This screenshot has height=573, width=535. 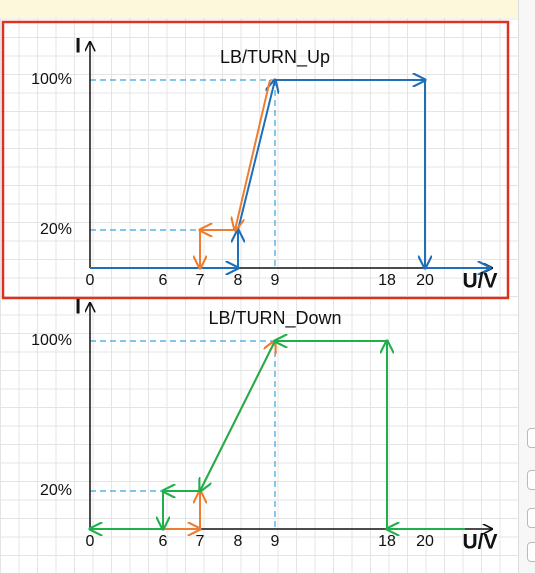 I want to click on chart-title: LB/TURN_Up, so click(x=275, y=57).